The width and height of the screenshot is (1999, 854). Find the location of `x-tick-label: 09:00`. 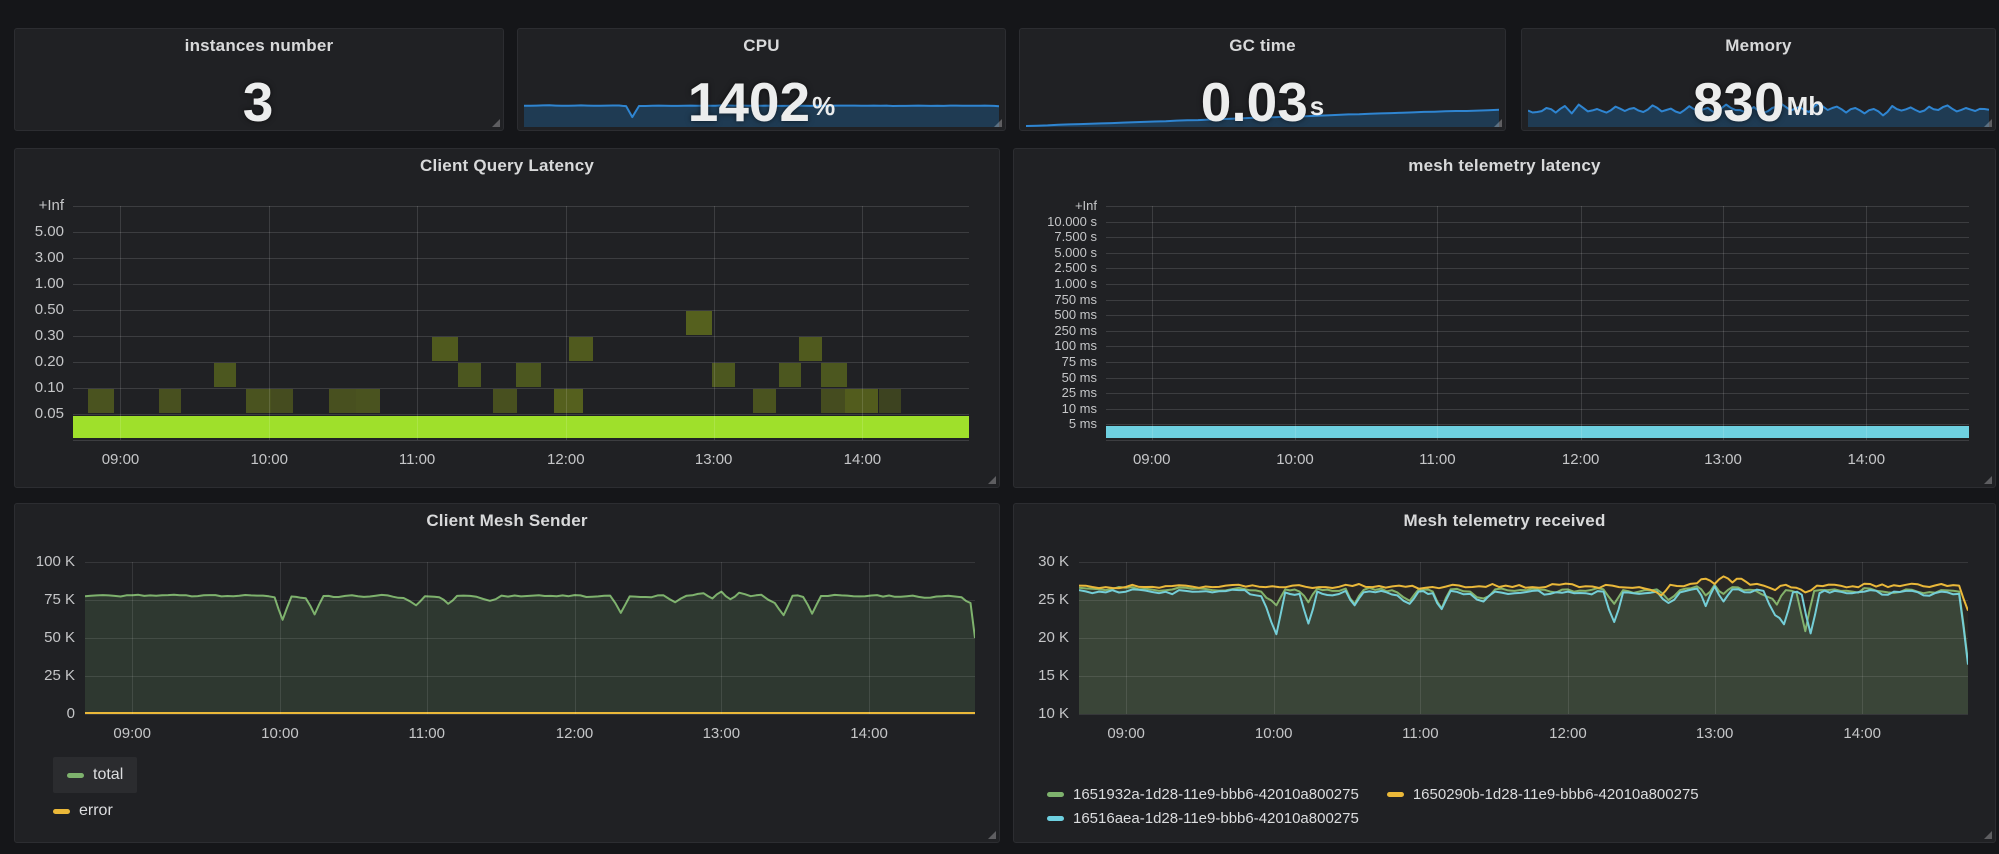

x-tick-label: 09:00 is located at coordinates (1151, 459).